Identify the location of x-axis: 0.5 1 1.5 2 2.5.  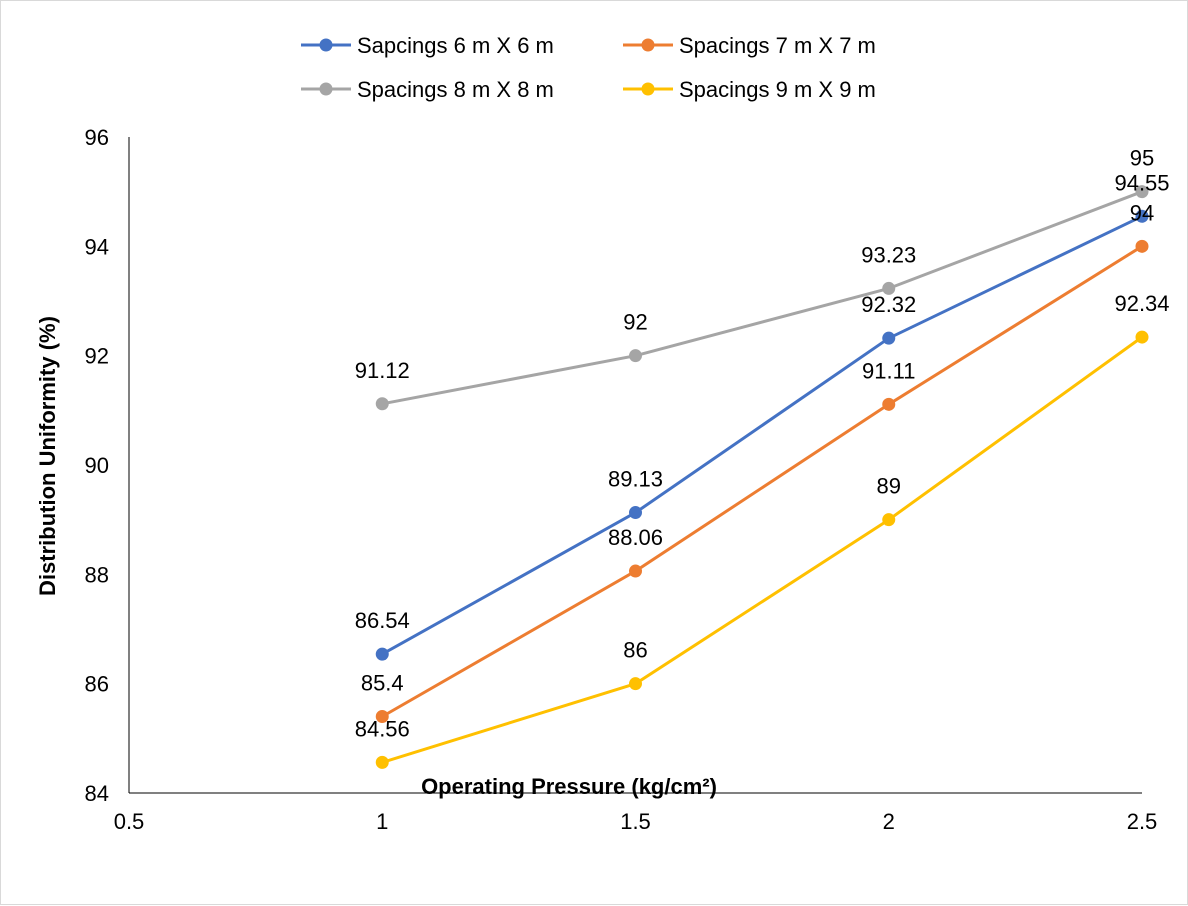
(636, 813).